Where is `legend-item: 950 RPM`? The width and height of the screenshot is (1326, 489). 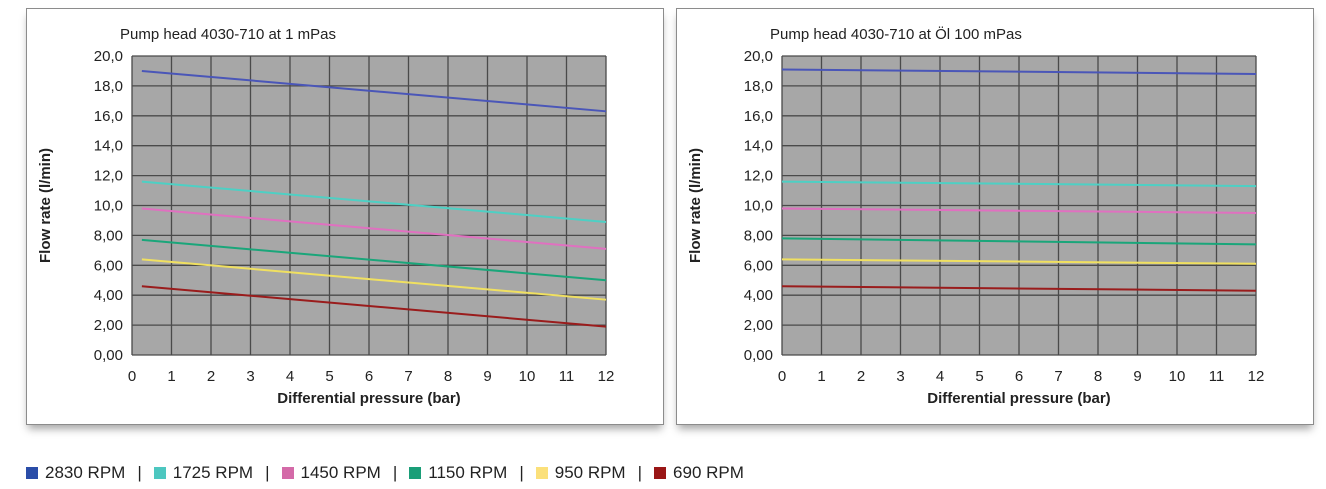 legend-item: 950 RPM is located at coordinates (580, 473).